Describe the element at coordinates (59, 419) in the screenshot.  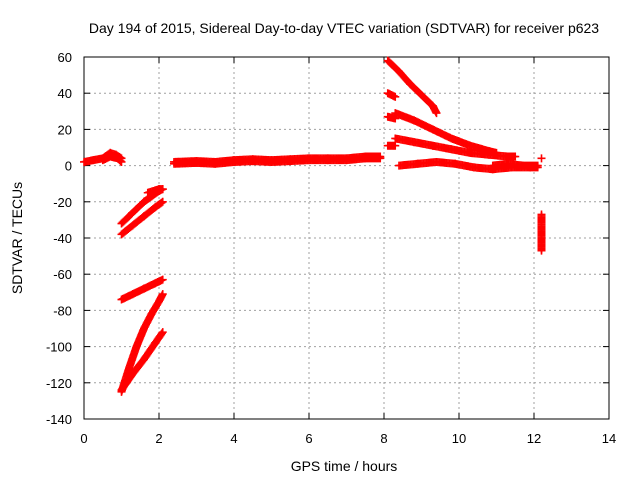
I see `y-tick-label: -140` at that location.